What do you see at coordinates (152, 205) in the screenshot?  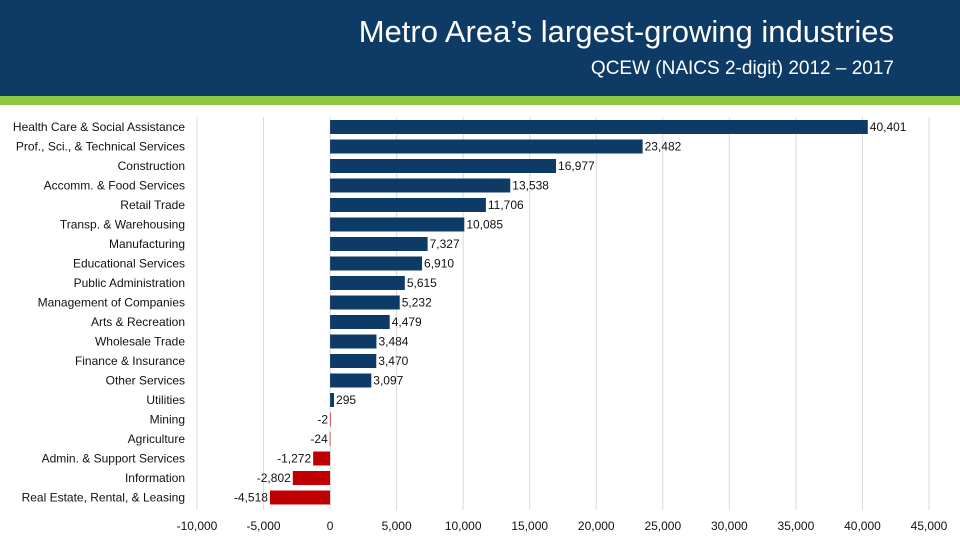 I see `category-label: Retail Trade` at bounding box center [152, 205].